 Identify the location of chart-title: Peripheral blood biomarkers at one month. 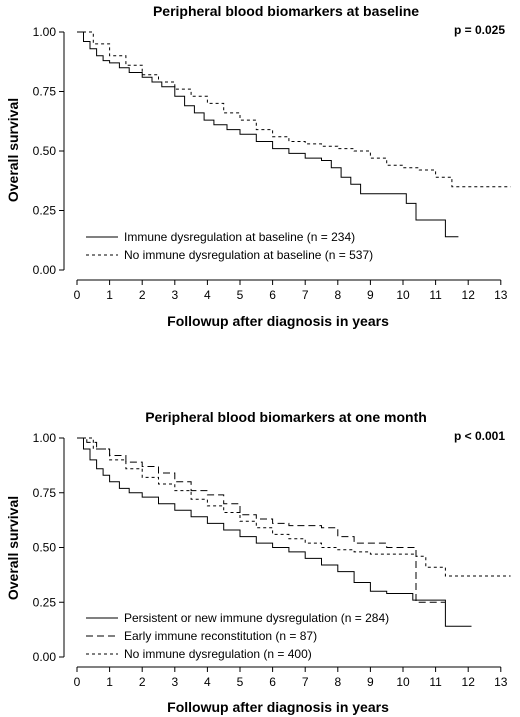
(286, 417).